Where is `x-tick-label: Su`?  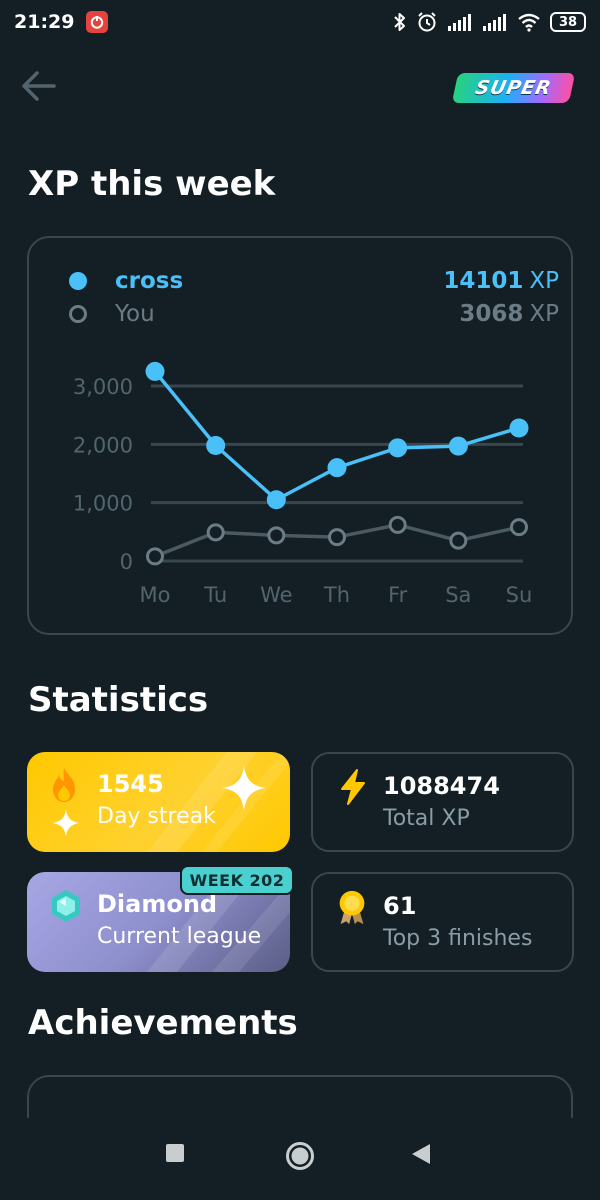 x-tick-label: Su is located at coordinates (519, 595).